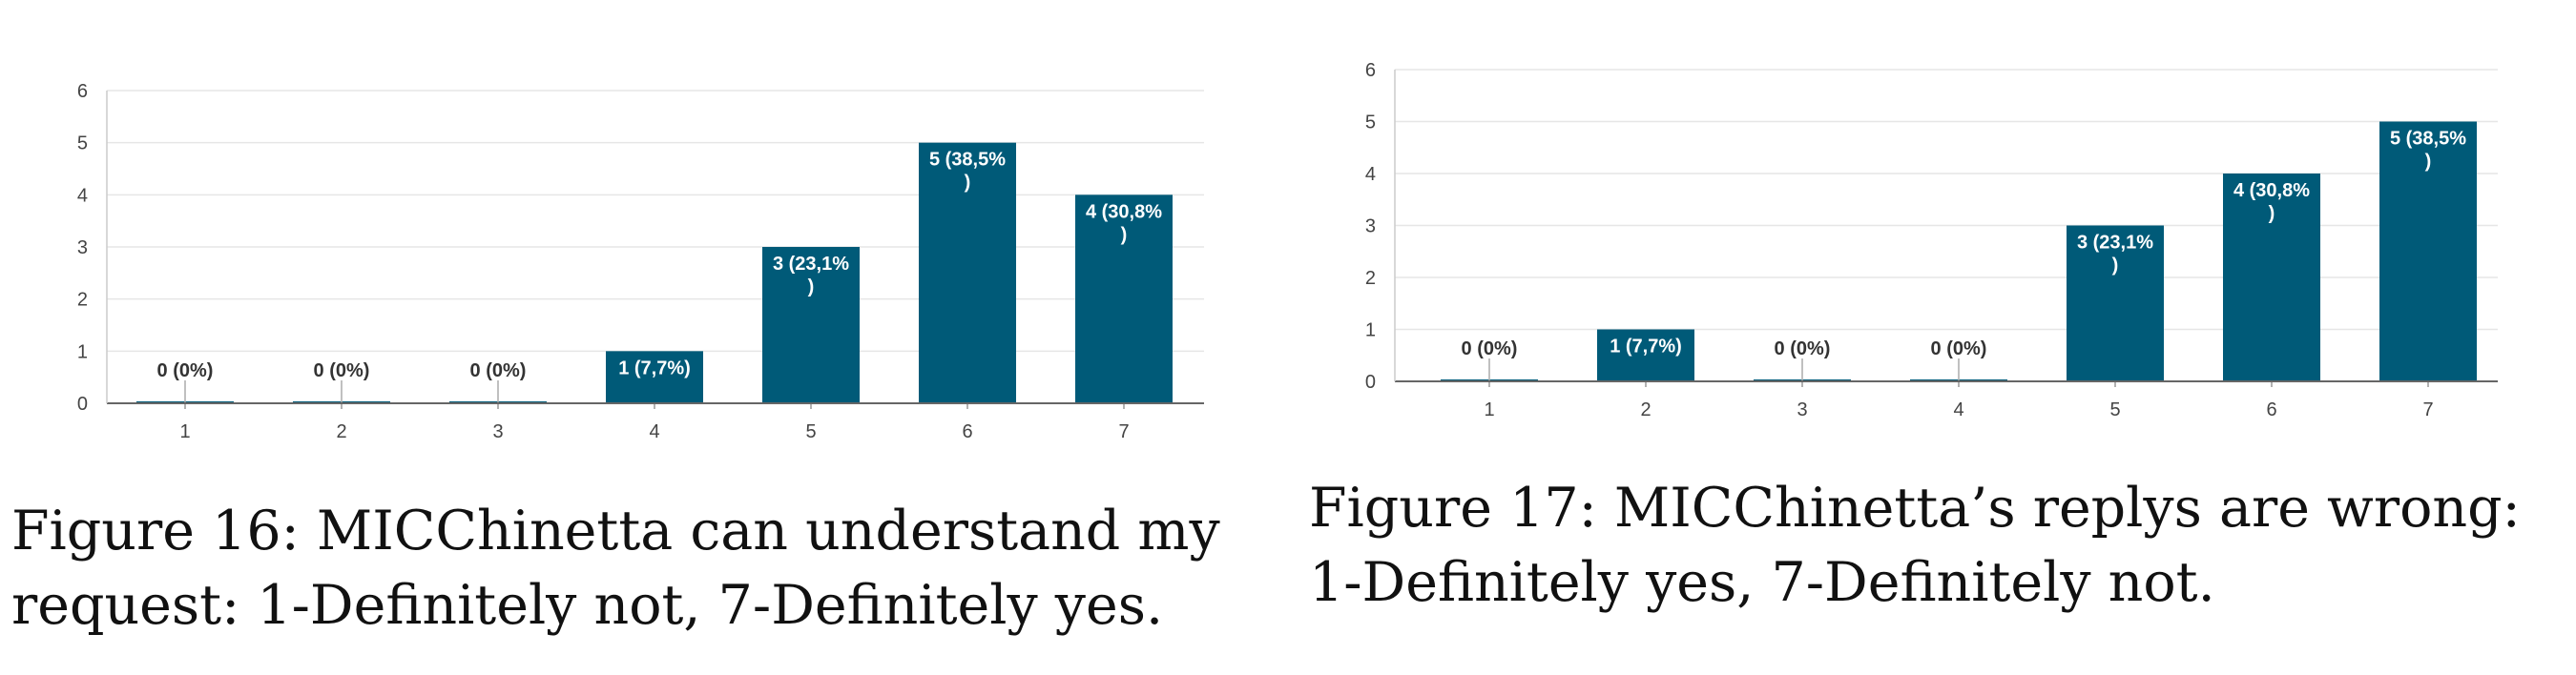 The image size is (2576, 675). What do you see at coordinates (1762, 583) in the screenshot?
I see `caption-line-2: 1-Definitely yes, 7-Definitely not.` at bounding box center [1762, 583].